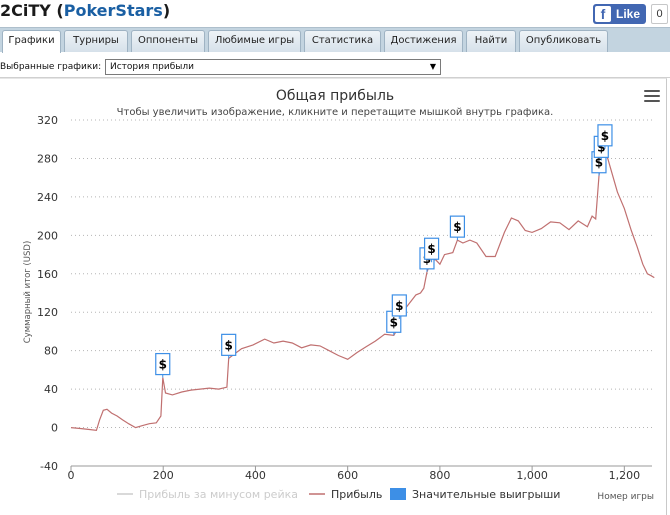 This screenshot has width=670, height=515. What do you see at coordinates (628, 14) in the screenshot?
I see `facebook-like-label: Like` at bounding box center [628, 14].